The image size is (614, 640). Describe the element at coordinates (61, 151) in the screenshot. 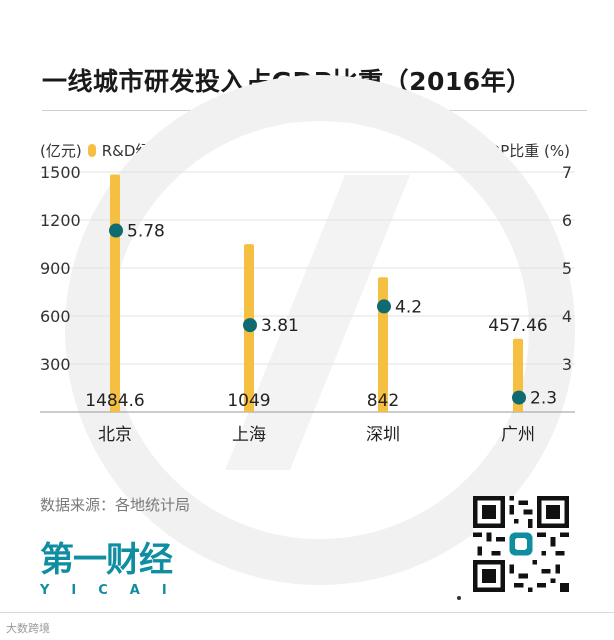

I see `left-axis-unit: (亿元)` at that location.